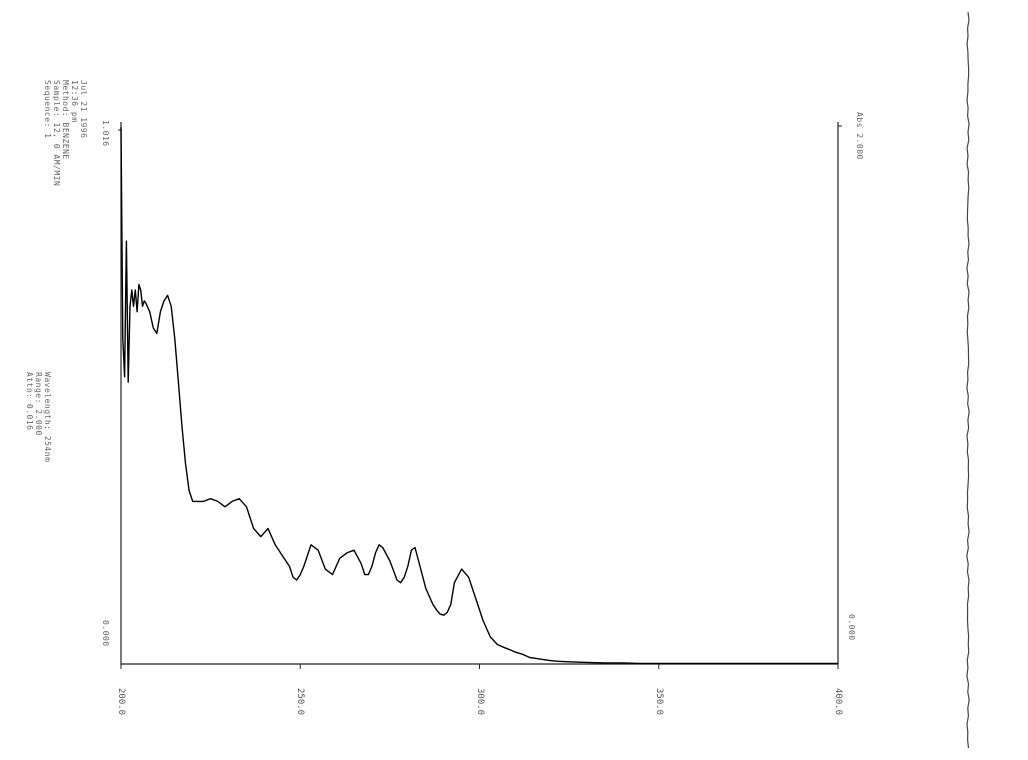 The image size is (1028, 760). Describe the element at coordinates (121, 702) in the screenshot. I see `x-tick-label: 200.0` at that location.